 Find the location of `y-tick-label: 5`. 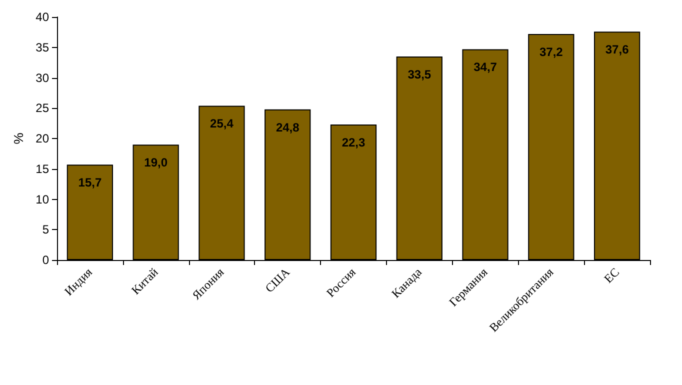

y-tick-label: 5 is located at coordinates (46, 229).